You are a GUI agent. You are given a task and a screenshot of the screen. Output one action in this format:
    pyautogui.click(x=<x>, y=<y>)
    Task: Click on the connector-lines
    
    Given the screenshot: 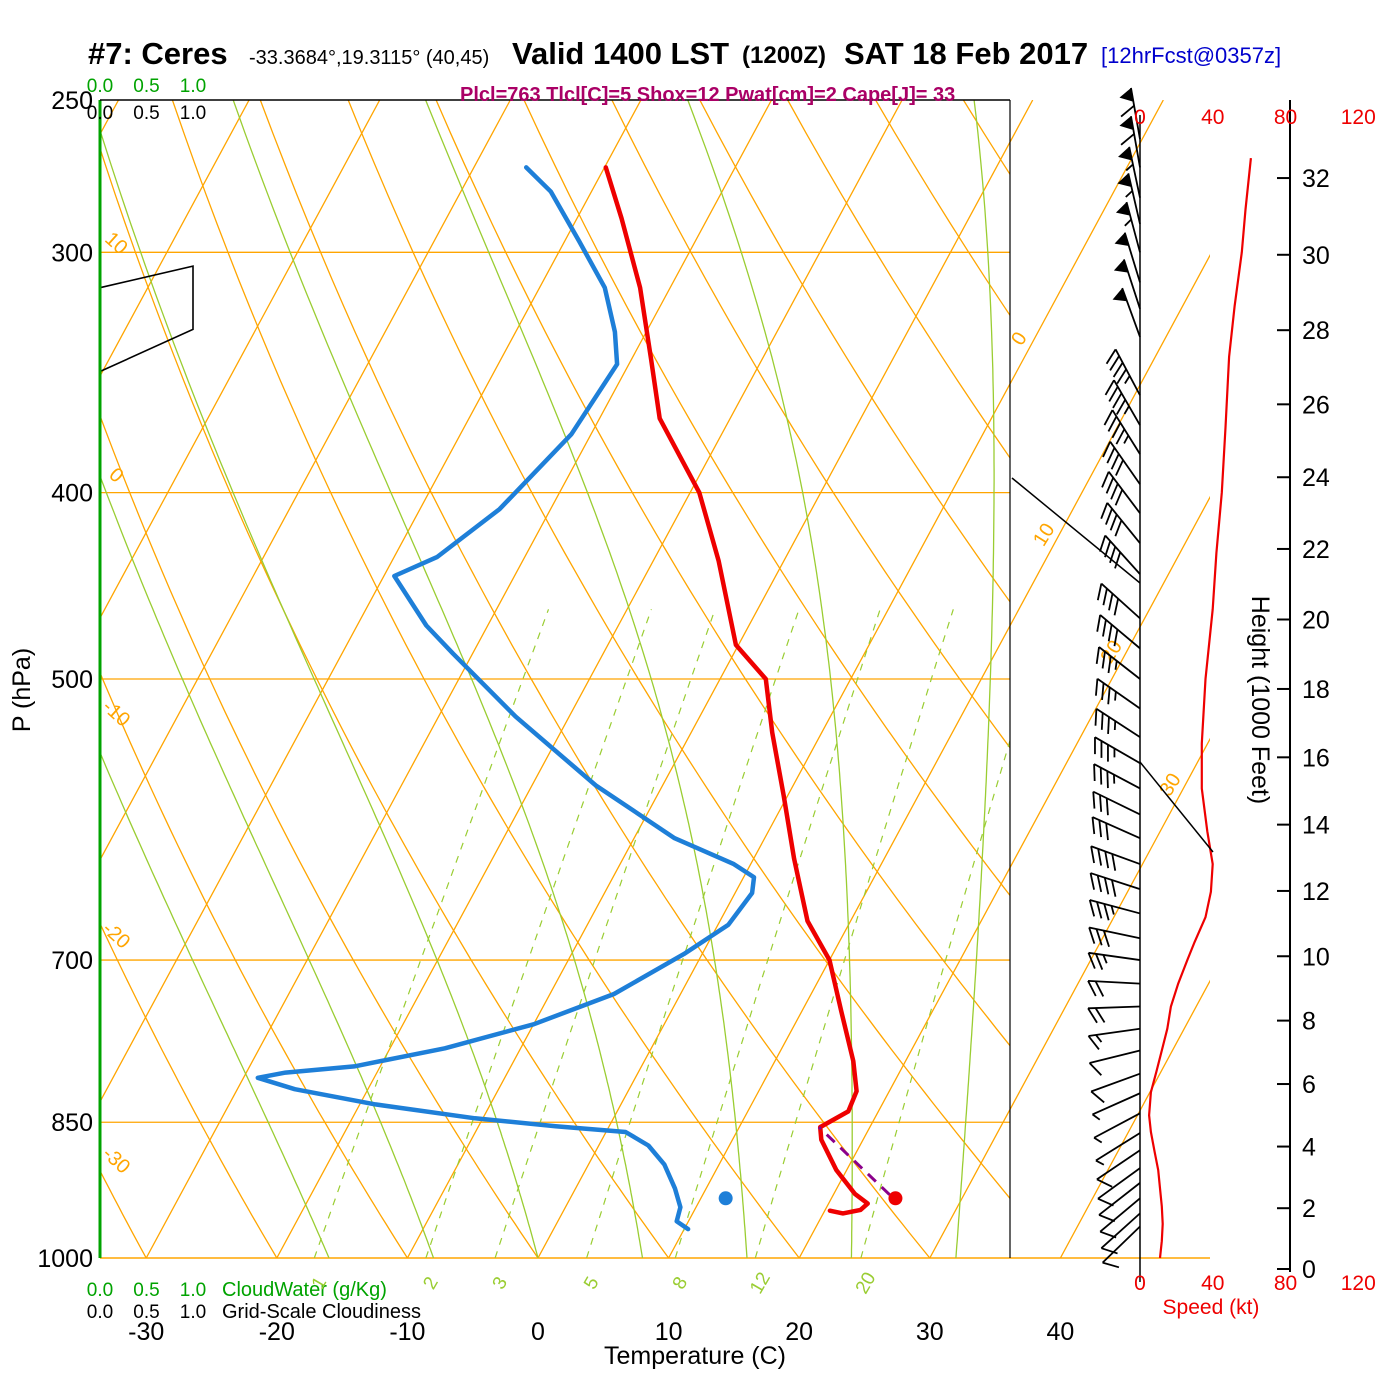 What is the action you would take?
    pyautogui.click(x=1112, y=665)
    